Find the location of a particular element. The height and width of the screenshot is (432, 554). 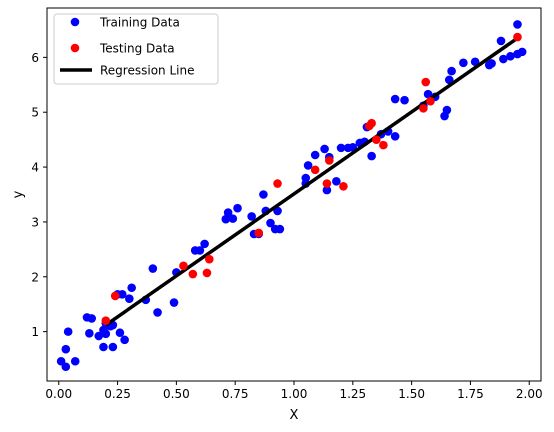

legend-label: Regression Line is located at coordinates (147, 71).